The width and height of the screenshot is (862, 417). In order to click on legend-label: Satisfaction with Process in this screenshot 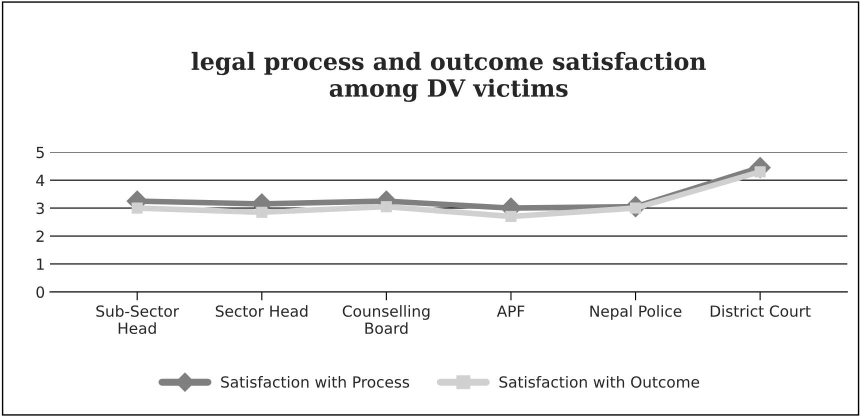, I will do `click(315, 382)`.